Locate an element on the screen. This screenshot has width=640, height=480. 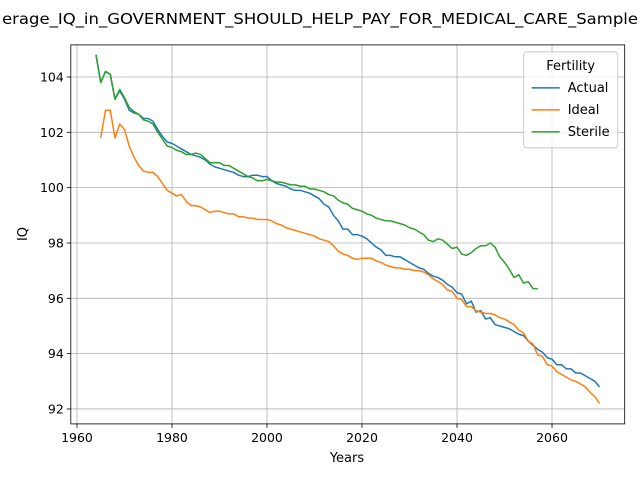
x-tick-label: 2000 is located at coordinates (267, 437).